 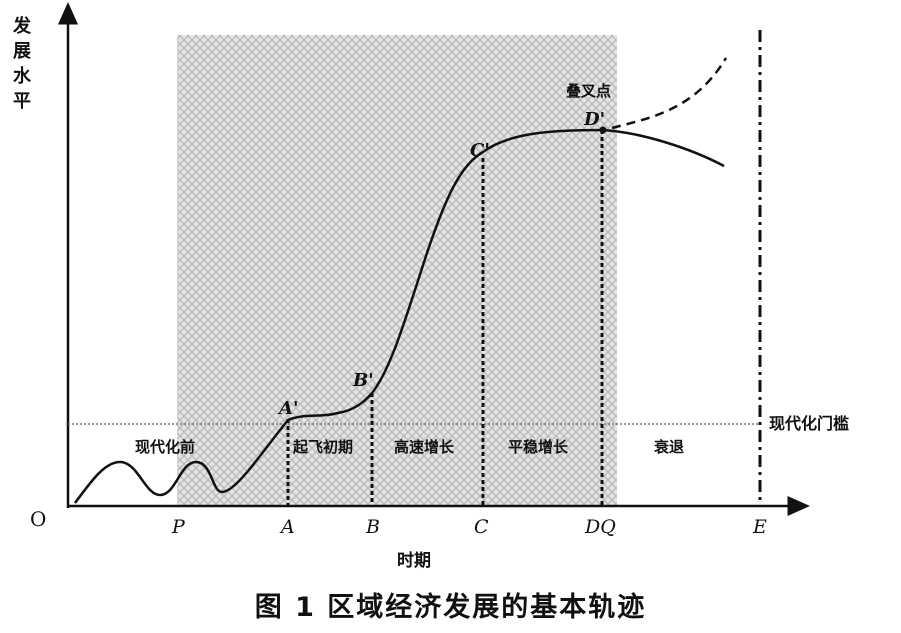 What do you see at coordinates (363, 380) in the screenshot?
I see `point-b-label: B'` at bounding box center [363, 380].